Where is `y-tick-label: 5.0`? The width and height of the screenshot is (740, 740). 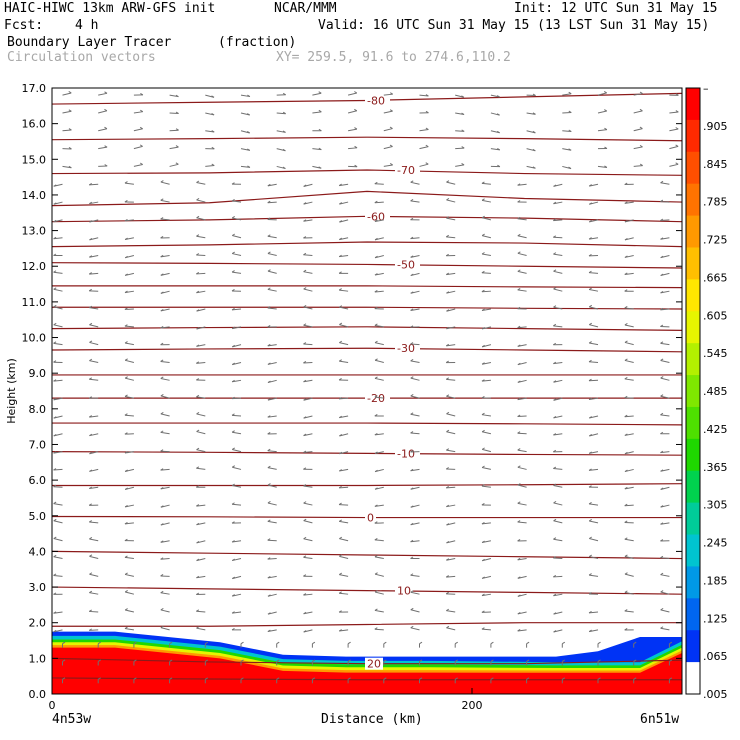 y-tick-label: 5.0 is located at coordinates (38, 516).